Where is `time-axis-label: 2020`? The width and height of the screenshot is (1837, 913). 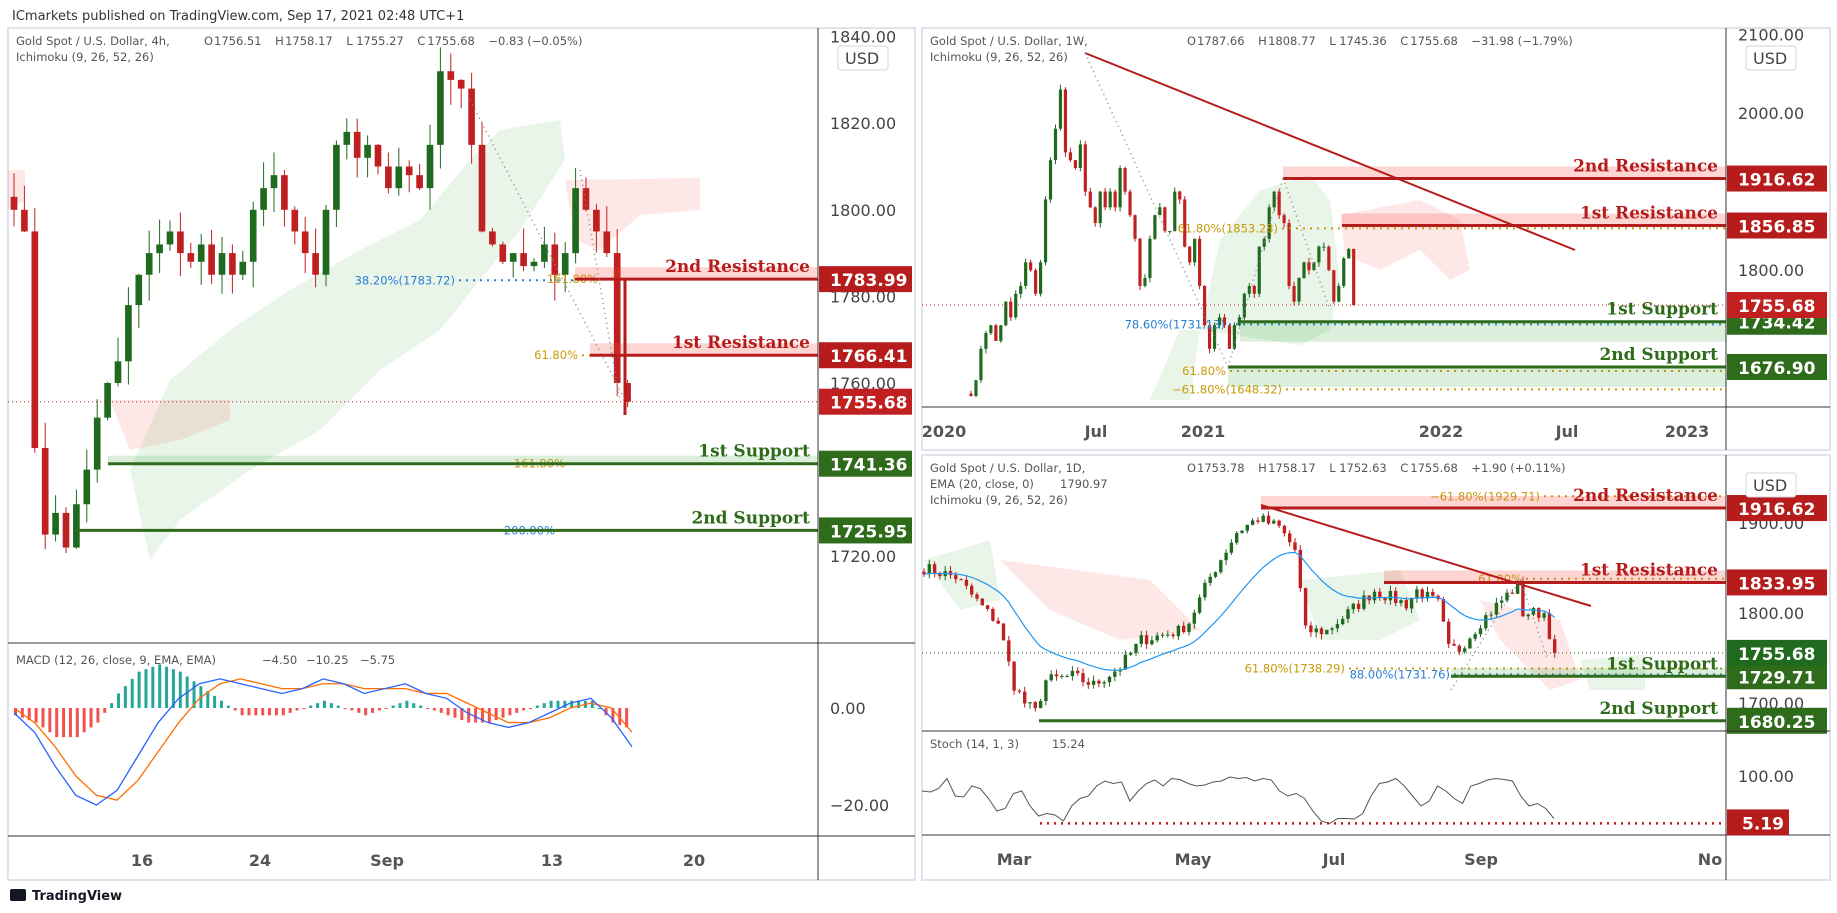
time-axis-label: 2020 is located at coordinates (944, 431).